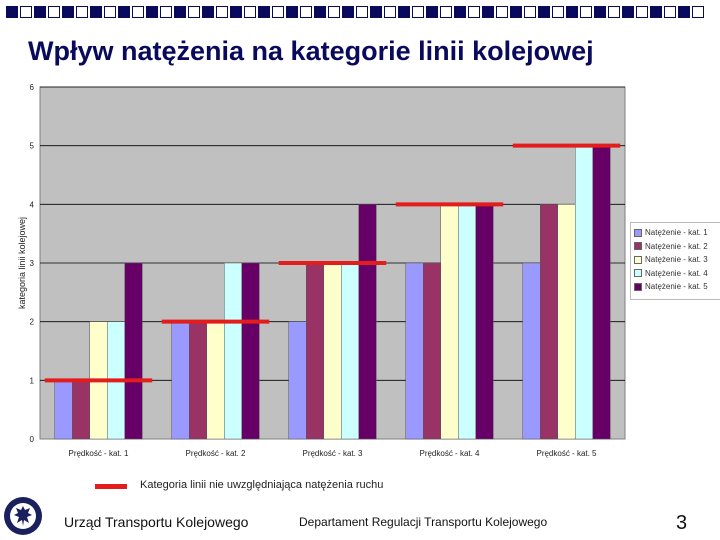  Describe the element at coordinates (32, 204) in the screenshot. I see `y-tick-label: 4` at that location.